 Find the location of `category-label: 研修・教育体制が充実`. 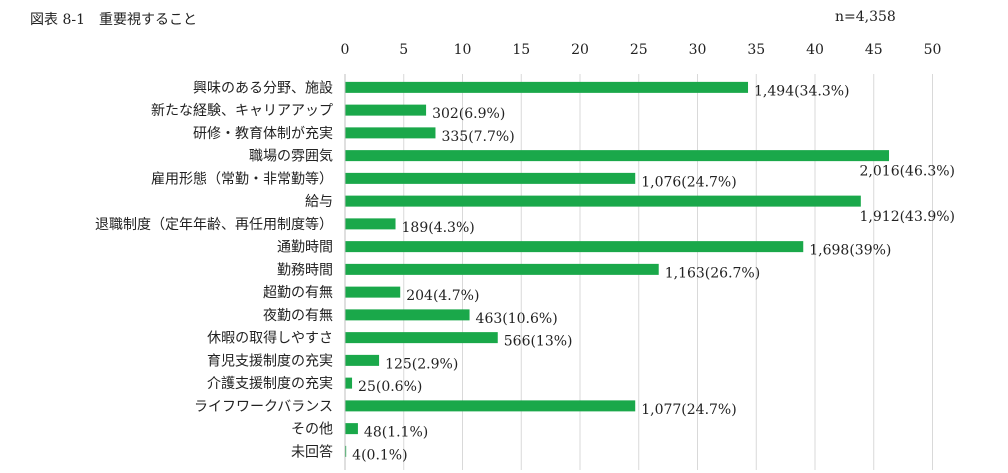

category-label: 研修・教育体制が充実 is located at coordinates (263, 134).